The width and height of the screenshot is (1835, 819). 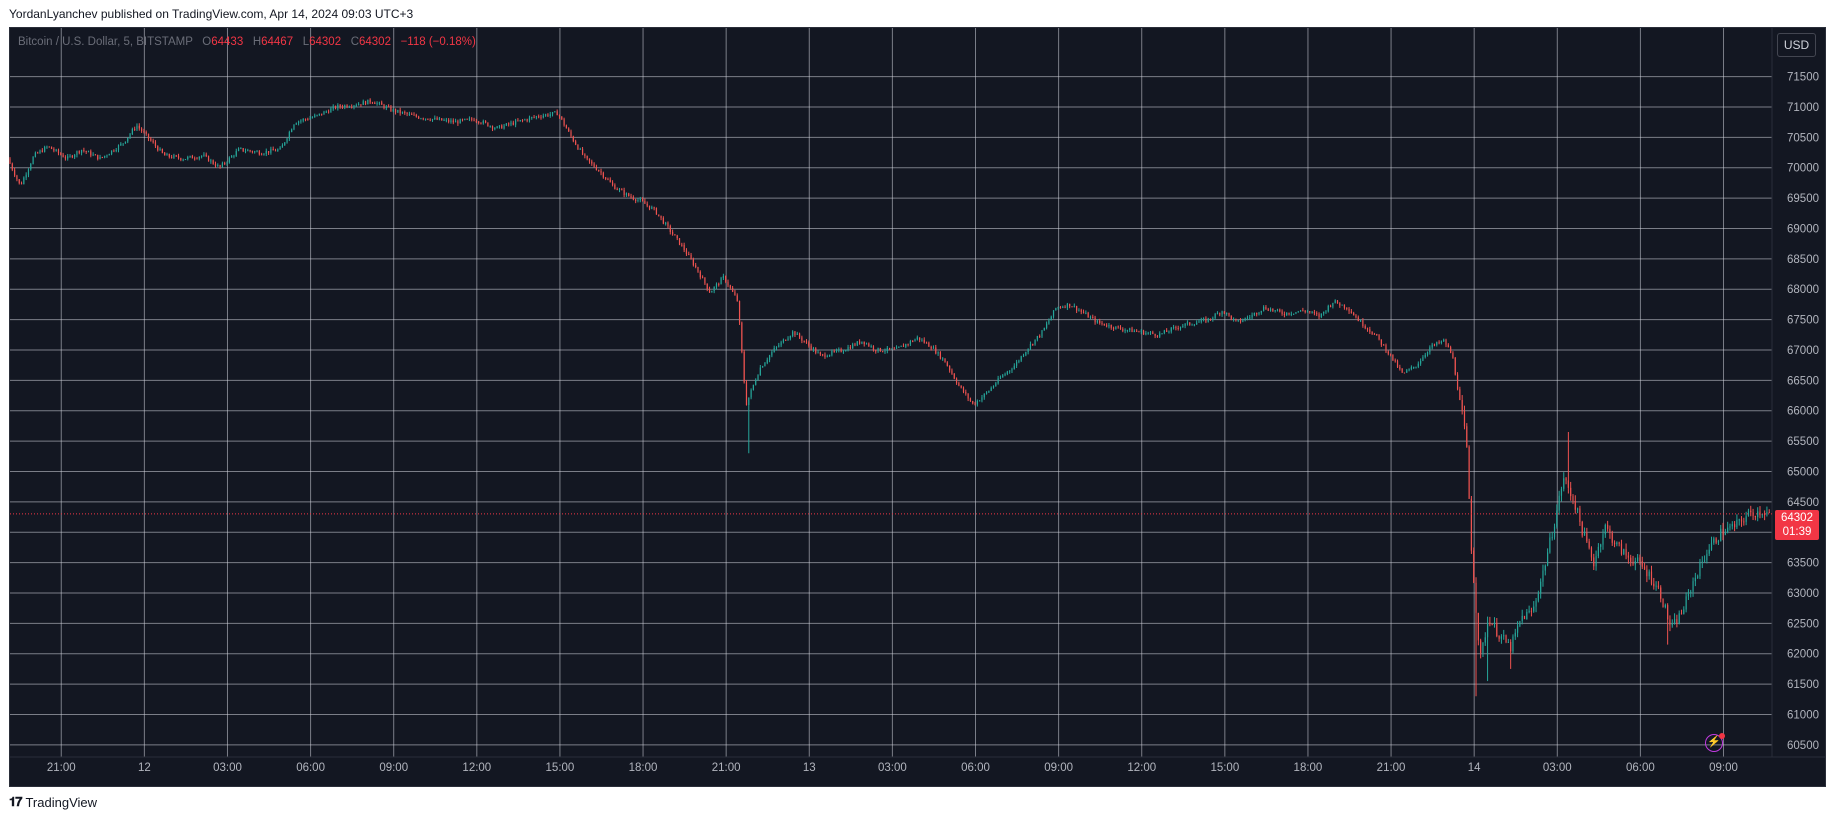 What do you see at coordinates (1714, 743) in the screenshot?
I see `lightning-icon: ⚡` at bounding box center [1714, 743].